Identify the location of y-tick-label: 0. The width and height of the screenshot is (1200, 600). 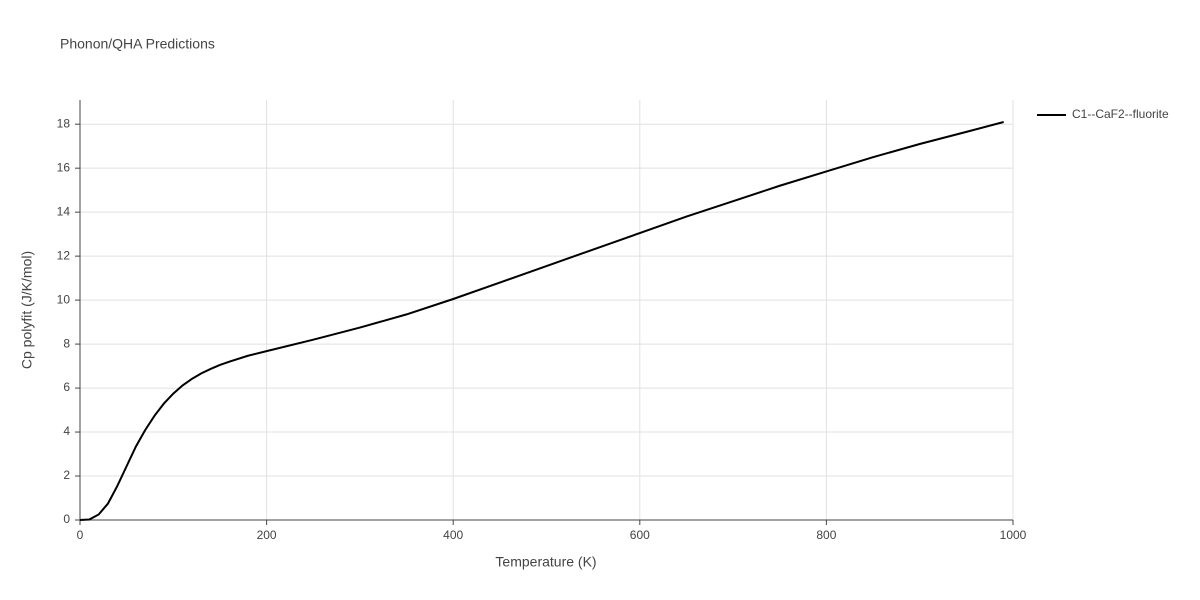
(66, 519).